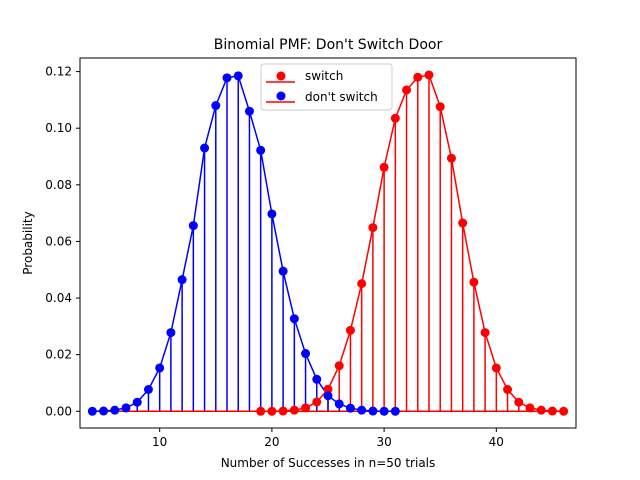  I want to click on legend-box, so click(326, 87).